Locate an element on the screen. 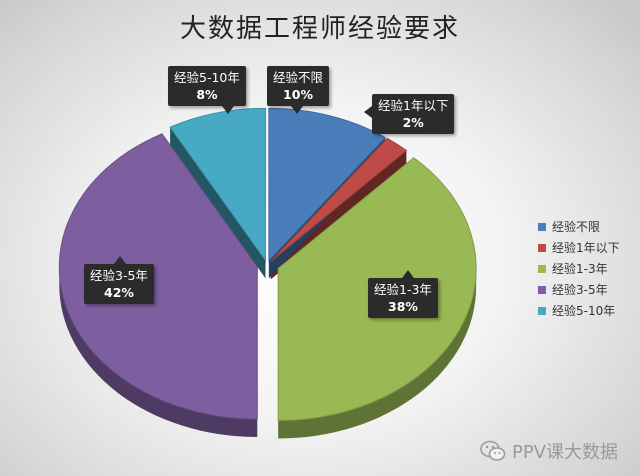 This screenshot has height=476, width=640. legend-item: 经验1年以下 is located at coordinates (579, 247).